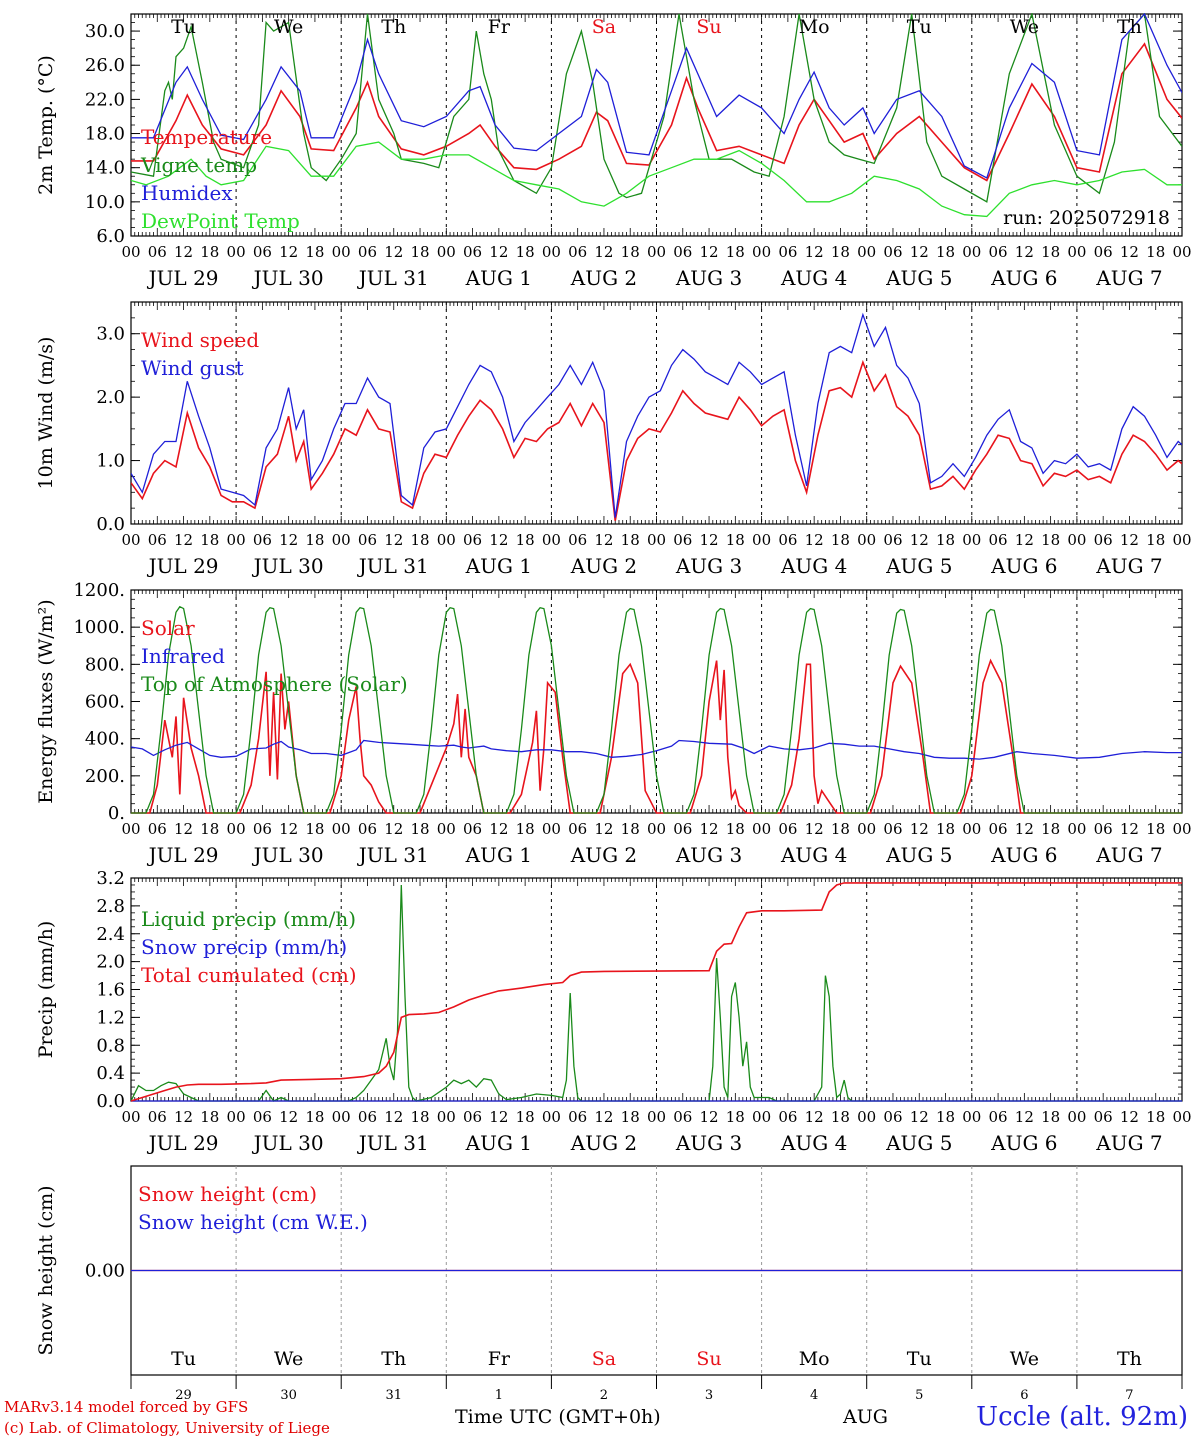 This screenshot has width=1194, height=1440. Describe the element at coordinates (110, 461) in the screenshot. I see `y-tick-label: 1.0` at that location.